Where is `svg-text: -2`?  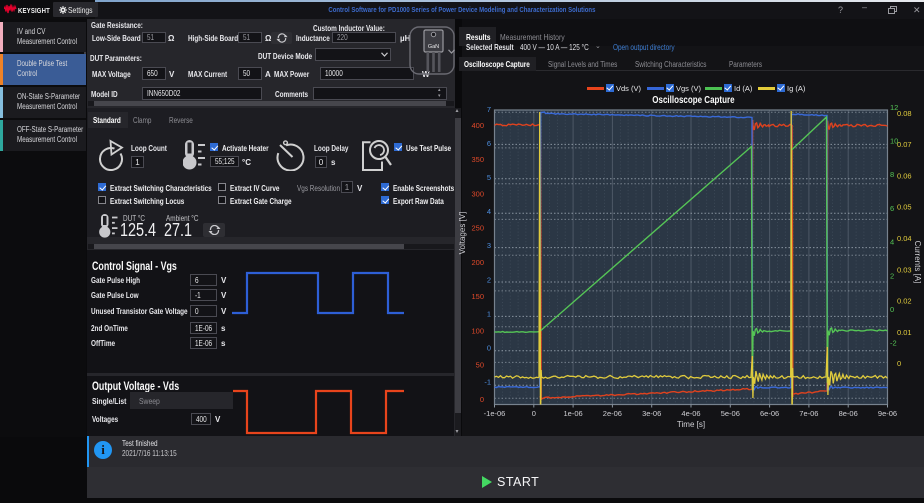 svg-text: -2 is located at coordinates (893, 343).